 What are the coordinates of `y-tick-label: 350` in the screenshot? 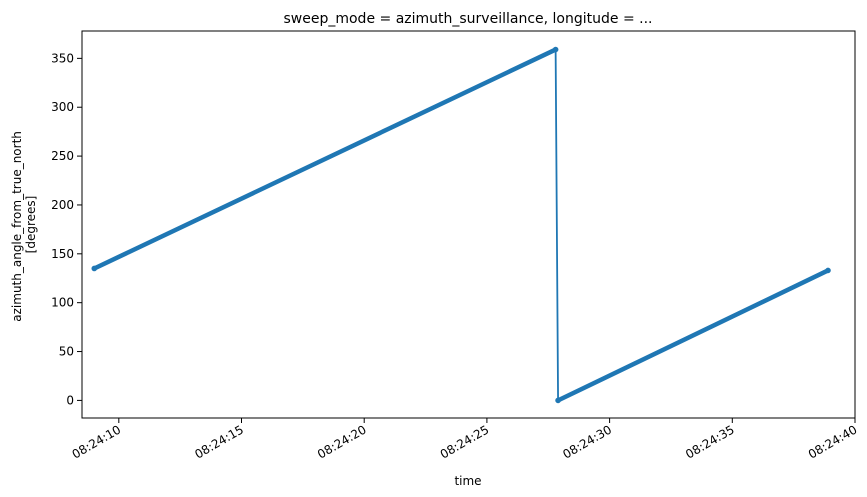 It's located at (62, 58).